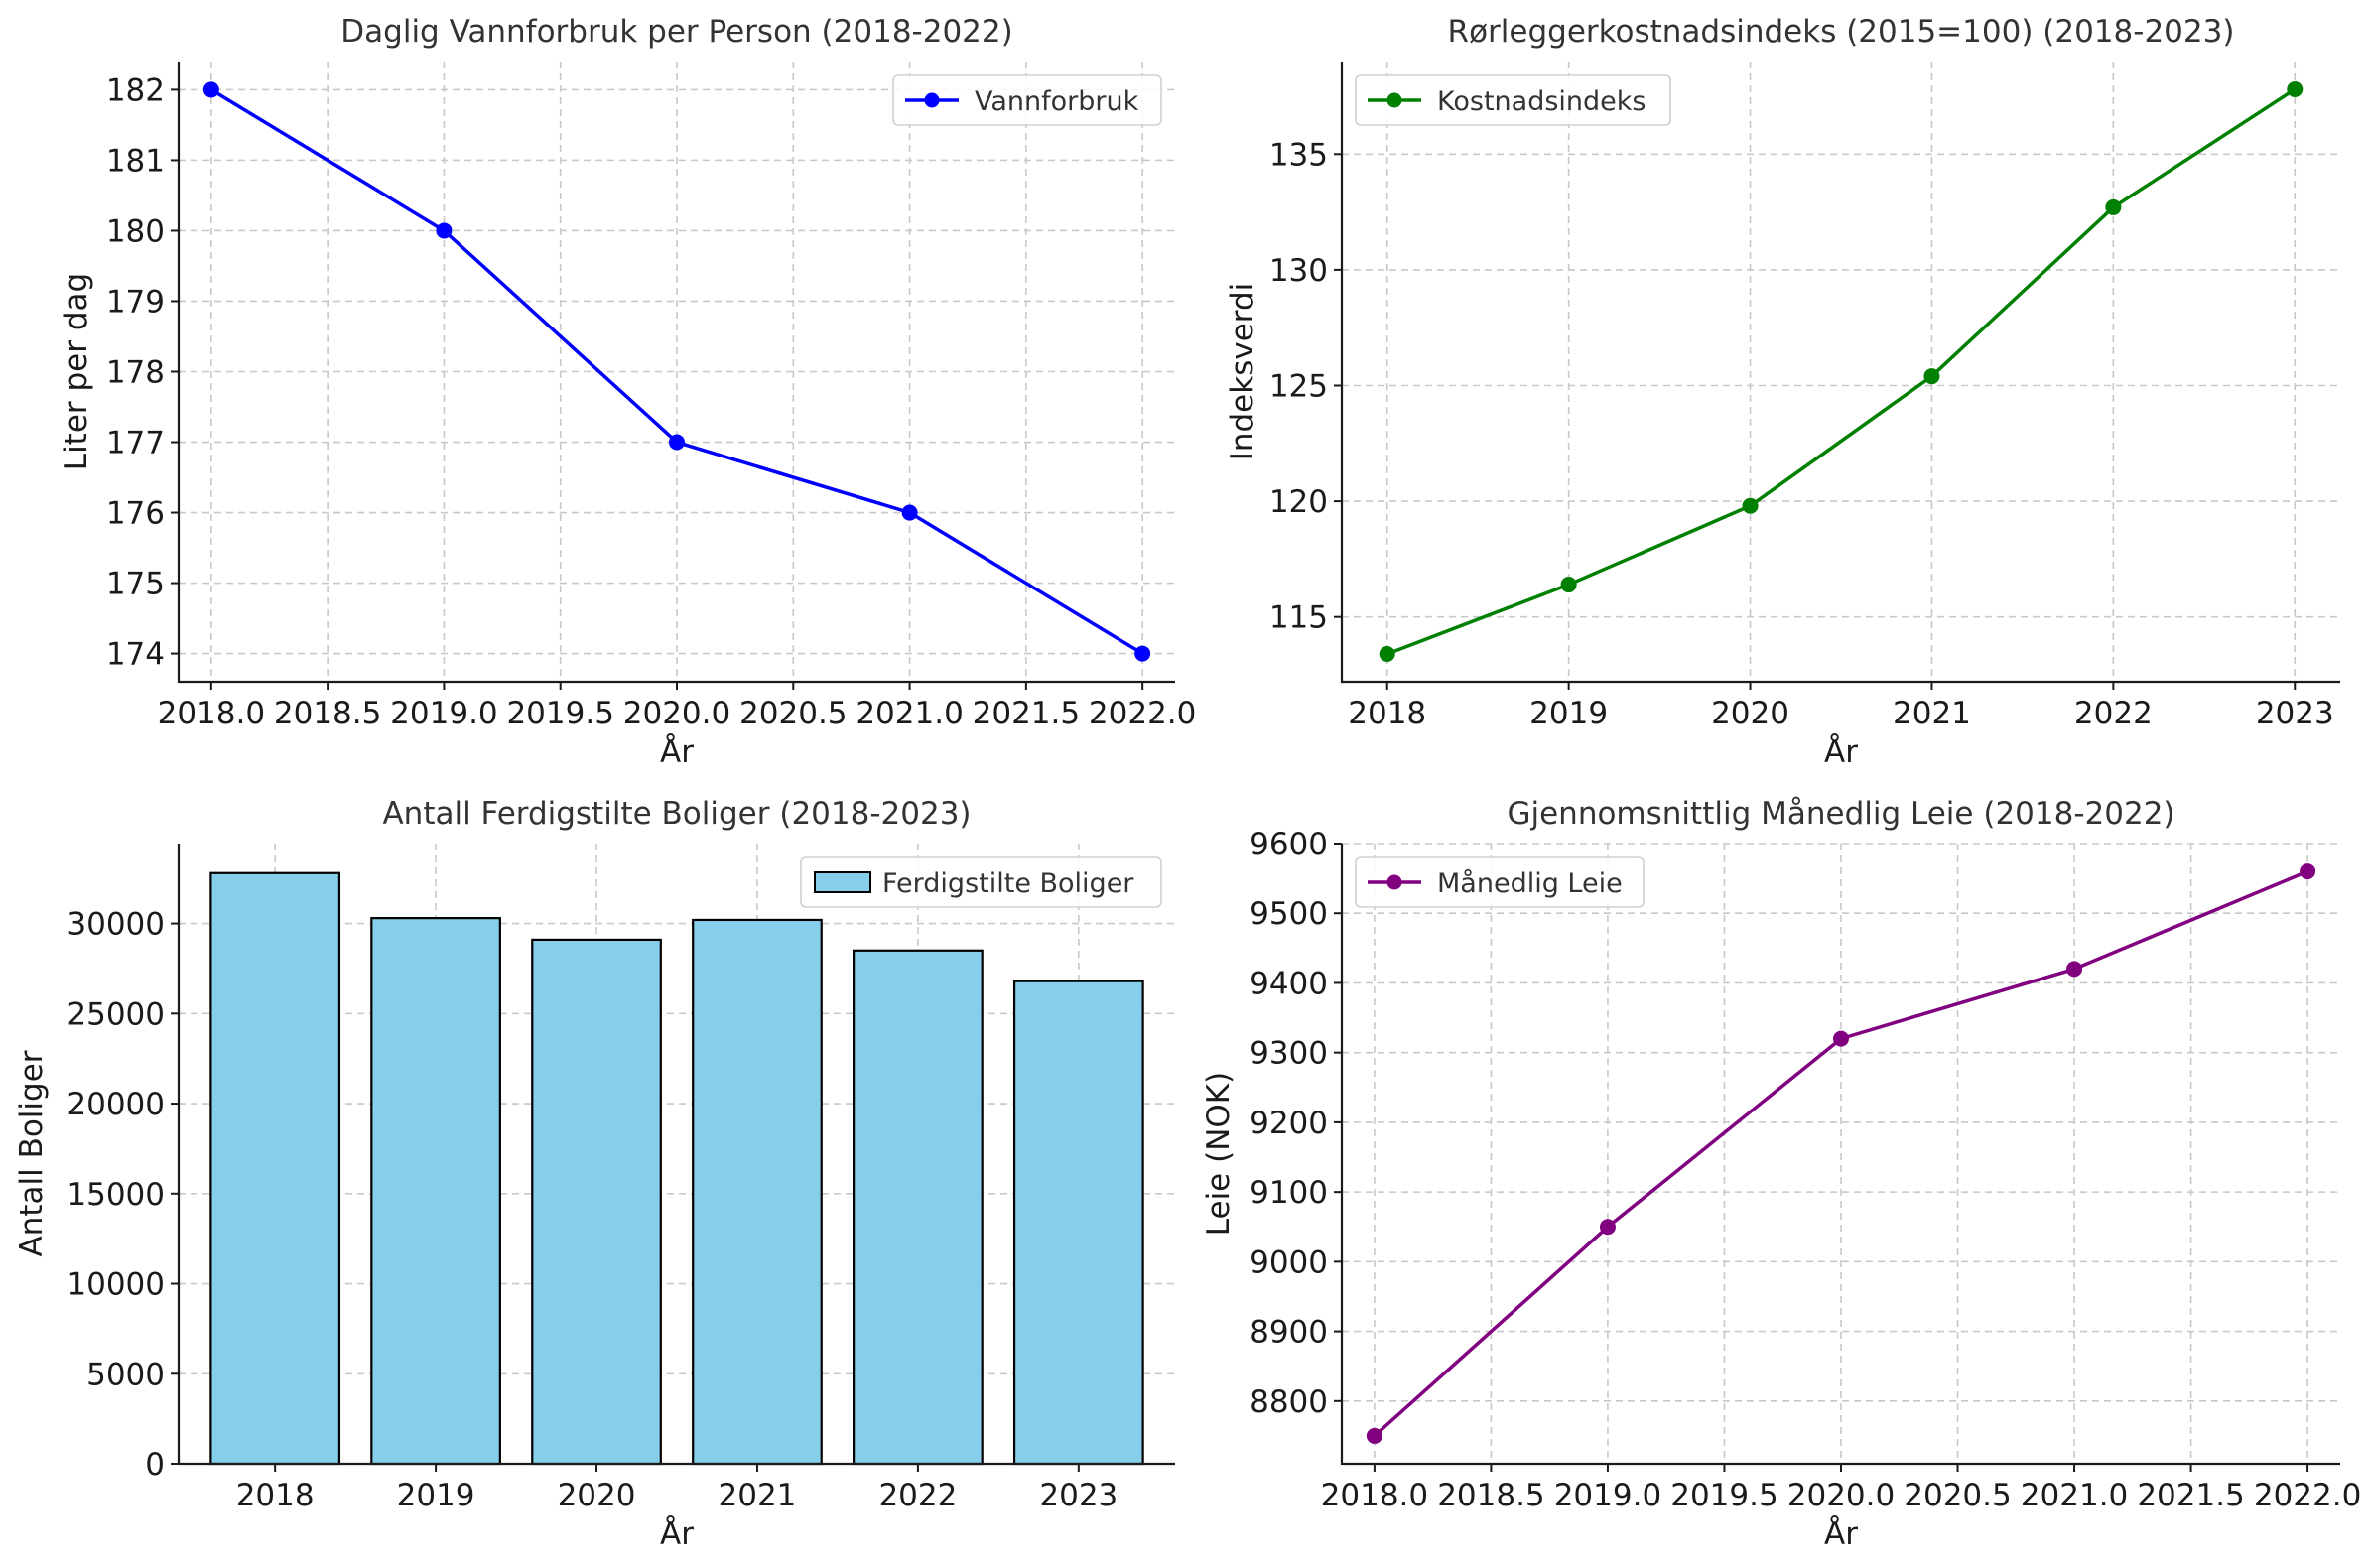 The width and height of the screenshot is (2370, 1568). Describe the element at coordinates (136, 655) in the screenshot. I see `y-tick-label: 174` at that location.